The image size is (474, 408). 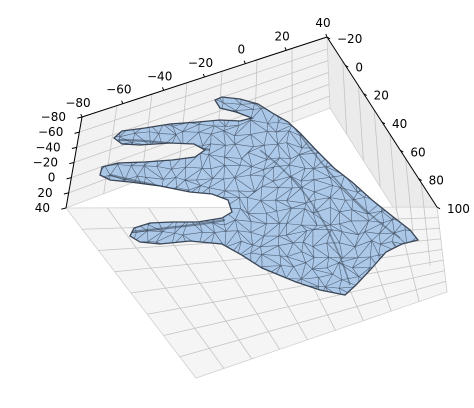 I want to click on axis-b-tick-label: 20, so click(x=381, y=96).